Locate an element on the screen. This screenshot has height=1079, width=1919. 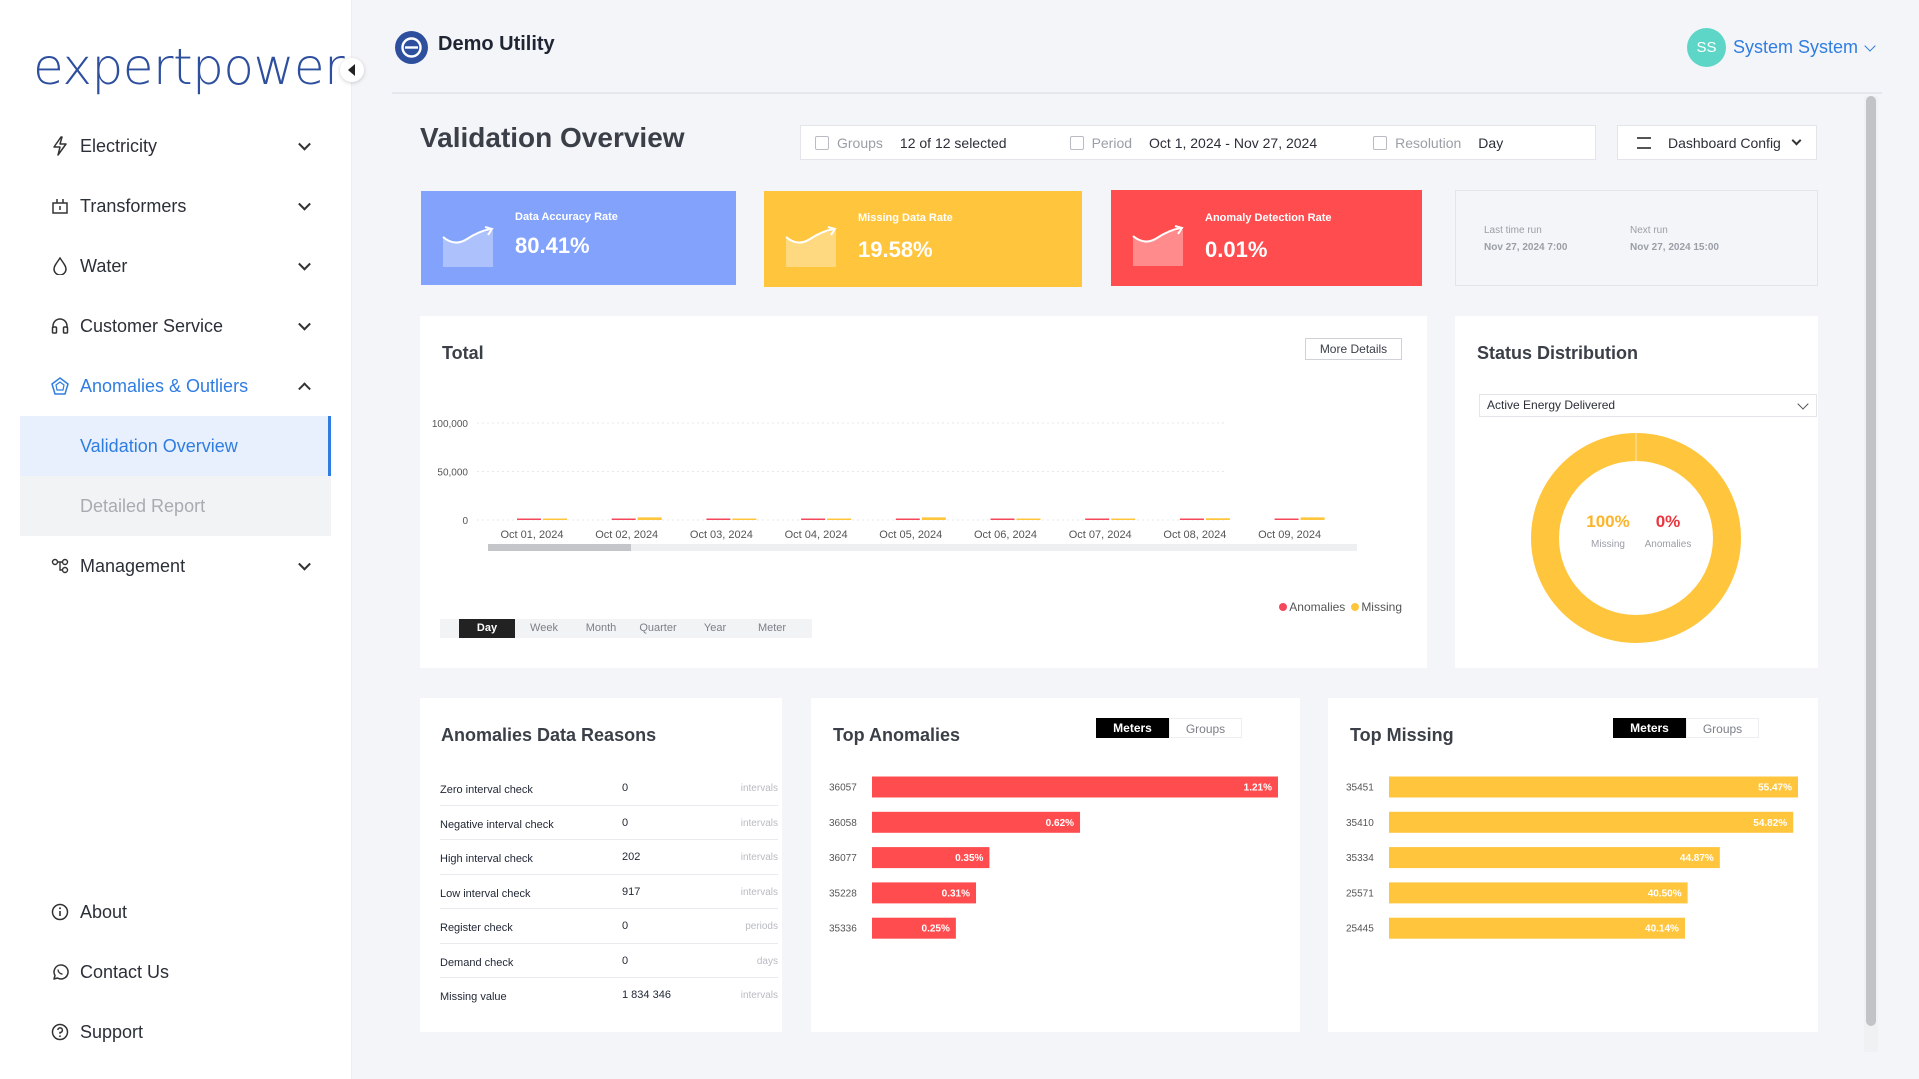
collapse-sidebar-button is located at coordinates (352, 70).